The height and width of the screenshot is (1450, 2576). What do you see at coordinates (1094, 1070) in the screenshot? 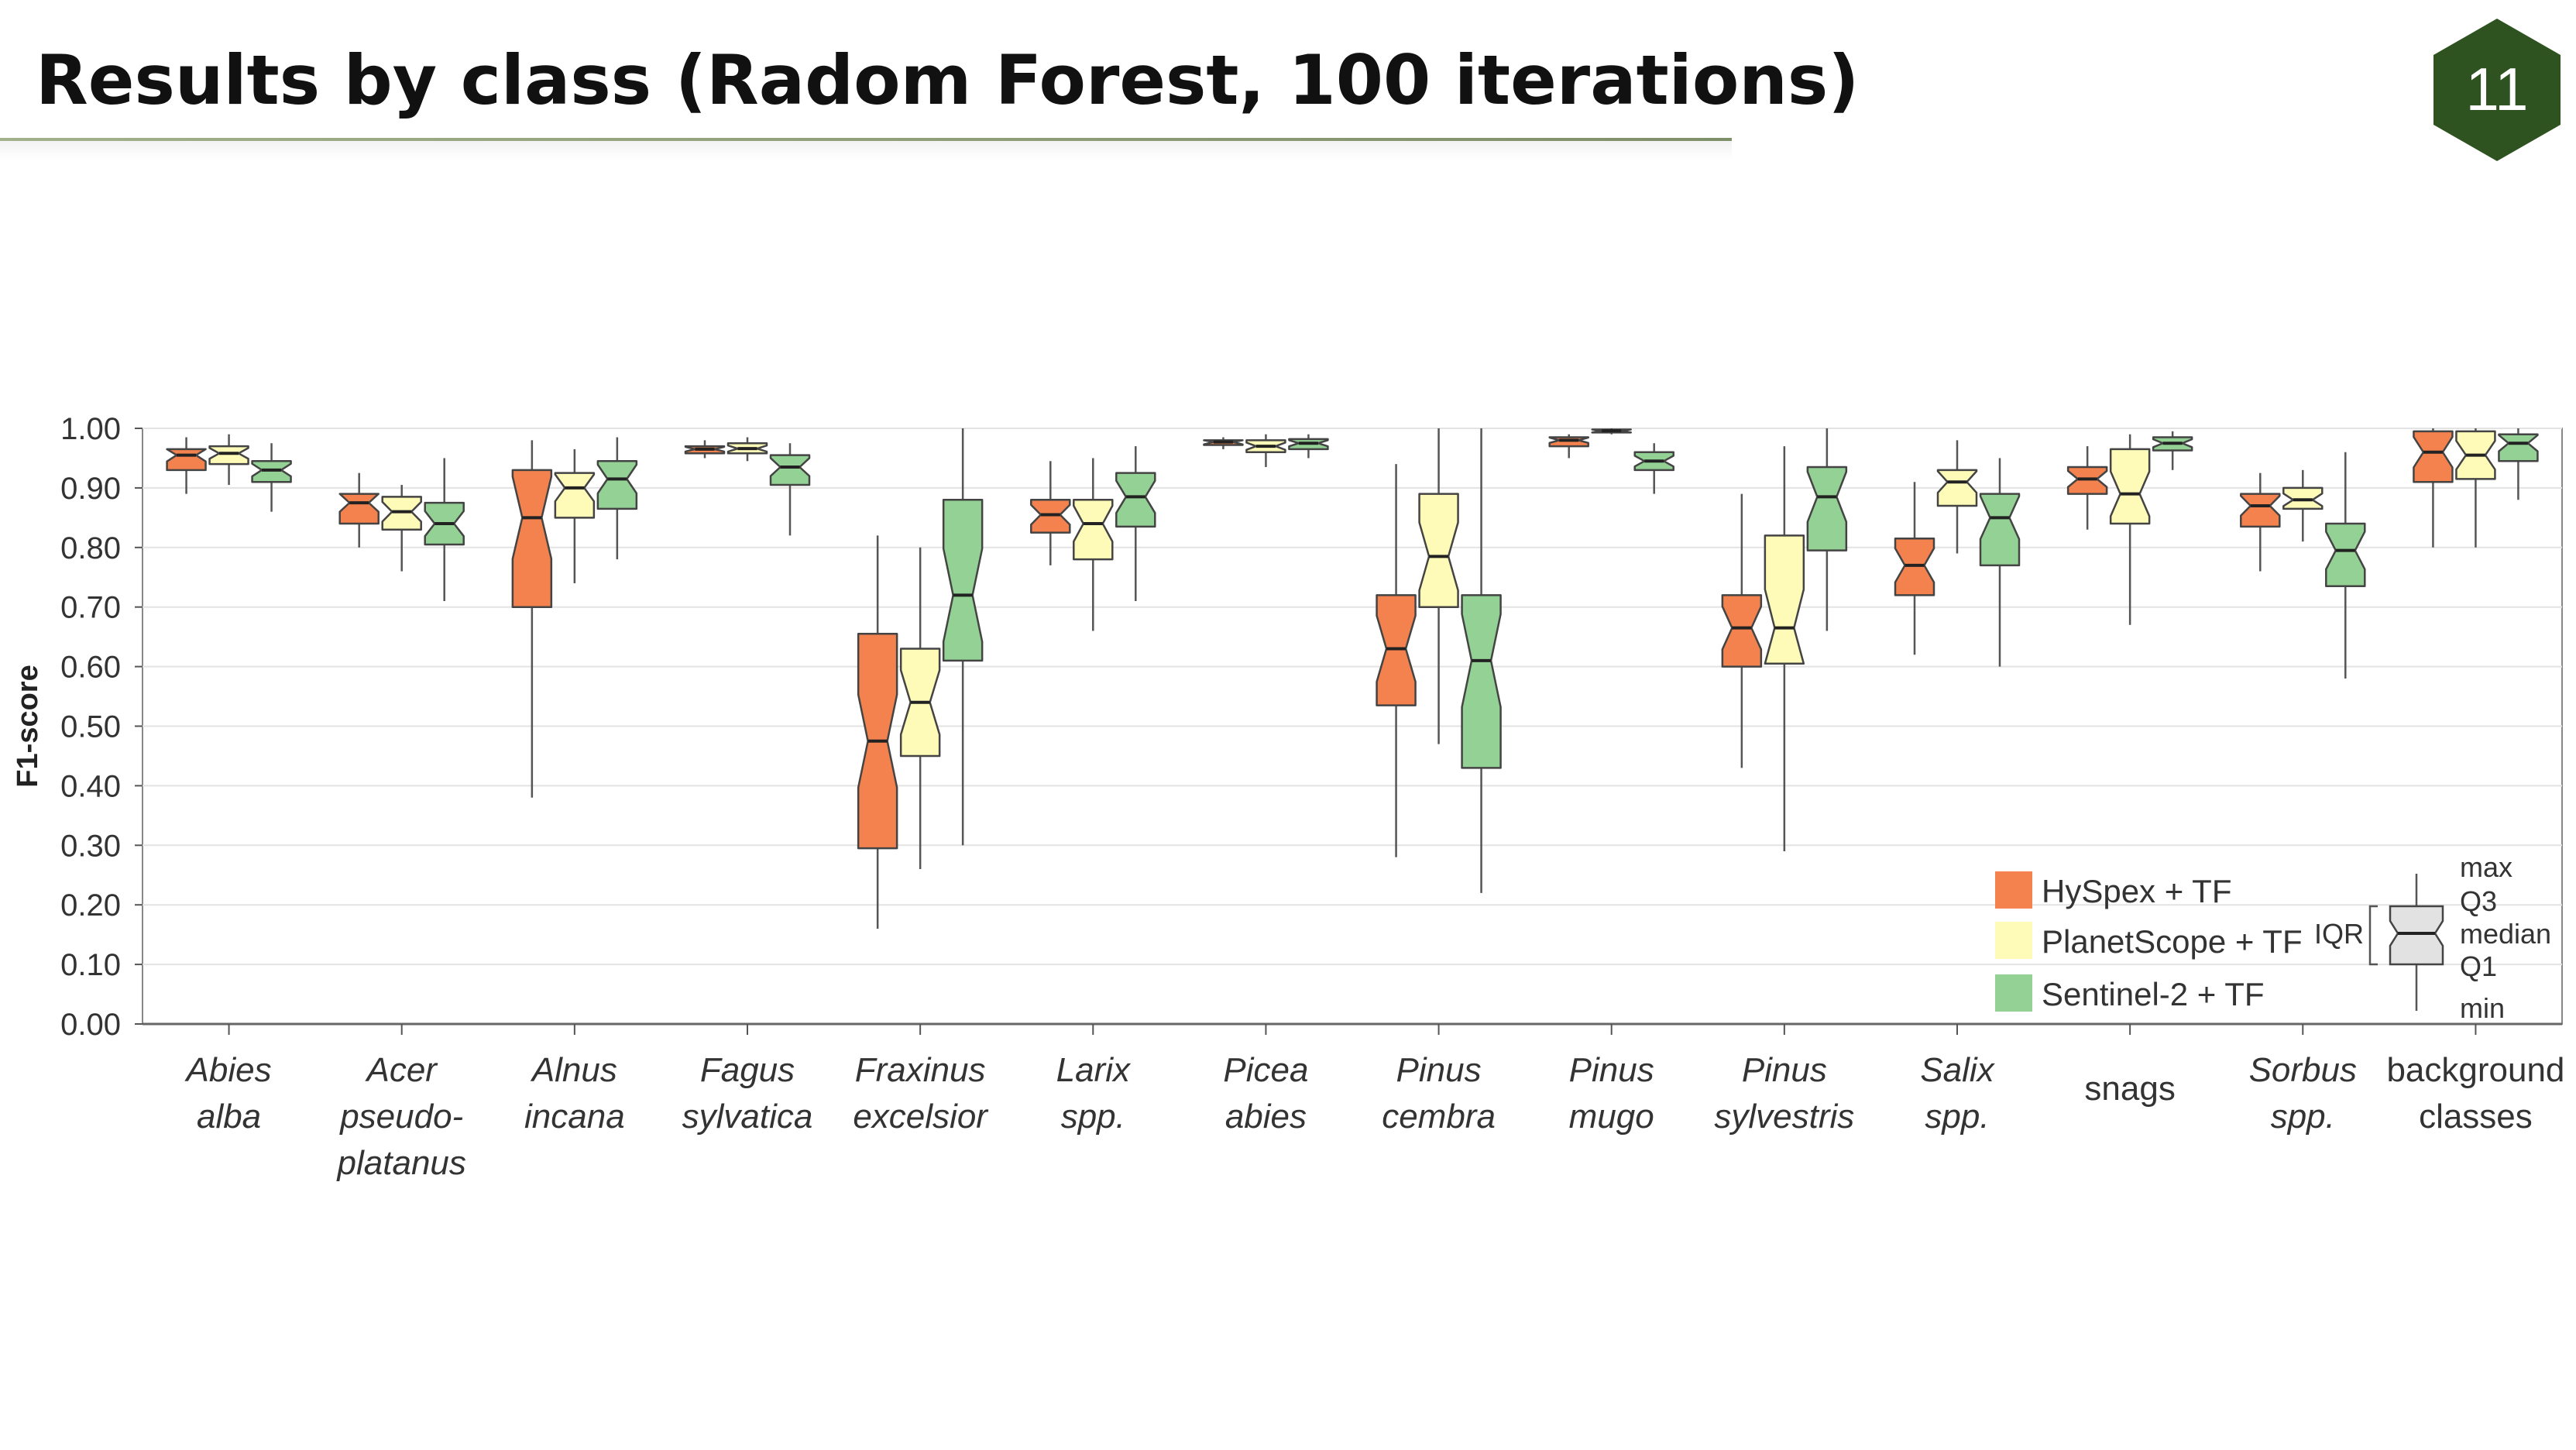
I see `x-category-label: Larix` at bounding box center [1094, 1070].